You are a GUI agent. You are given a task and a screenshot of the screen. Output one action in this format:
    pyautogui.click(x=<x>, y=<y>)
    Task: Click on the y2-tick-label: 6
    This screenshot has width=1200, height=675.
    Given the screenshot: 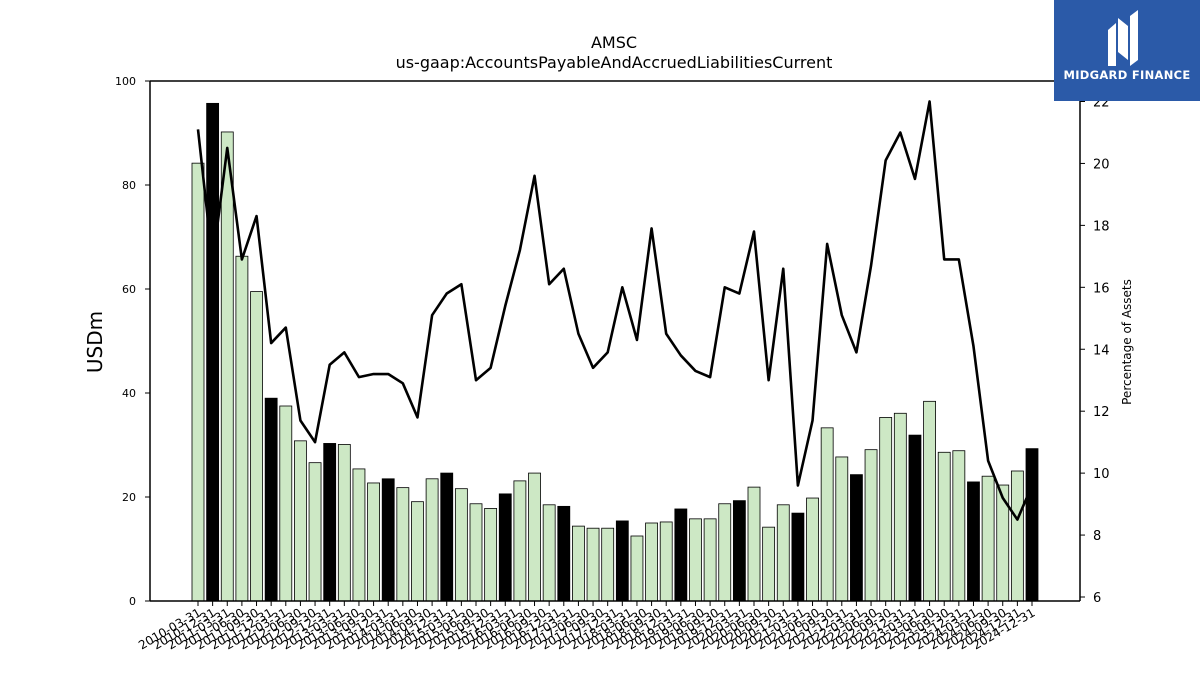 What is the action you would take?
    pyautogui.click(x=1097, y=598)
    